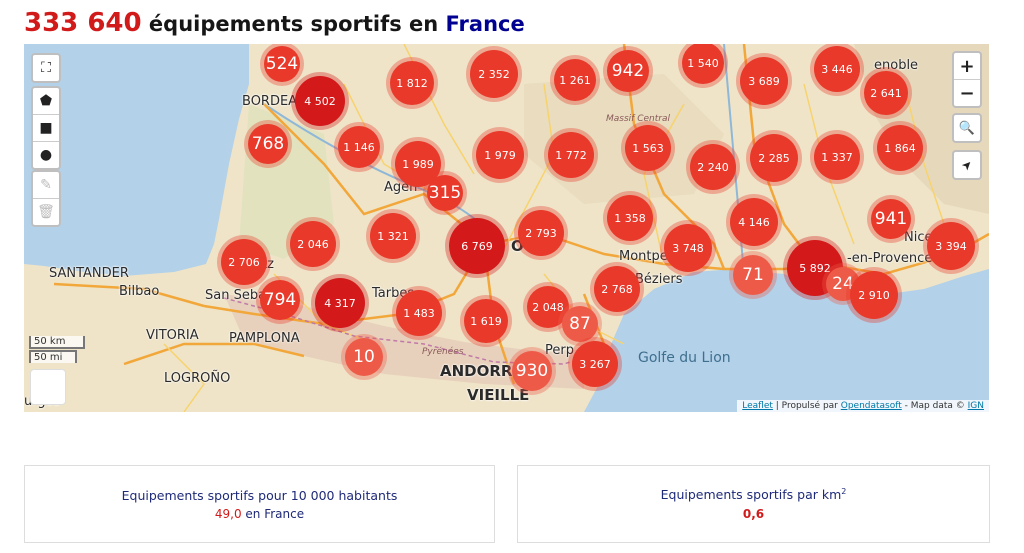  What do you see at coordinates (688, 248) in the screenshot?
I see `cluster-marker: 3 748` at bounding box center [688, 248].